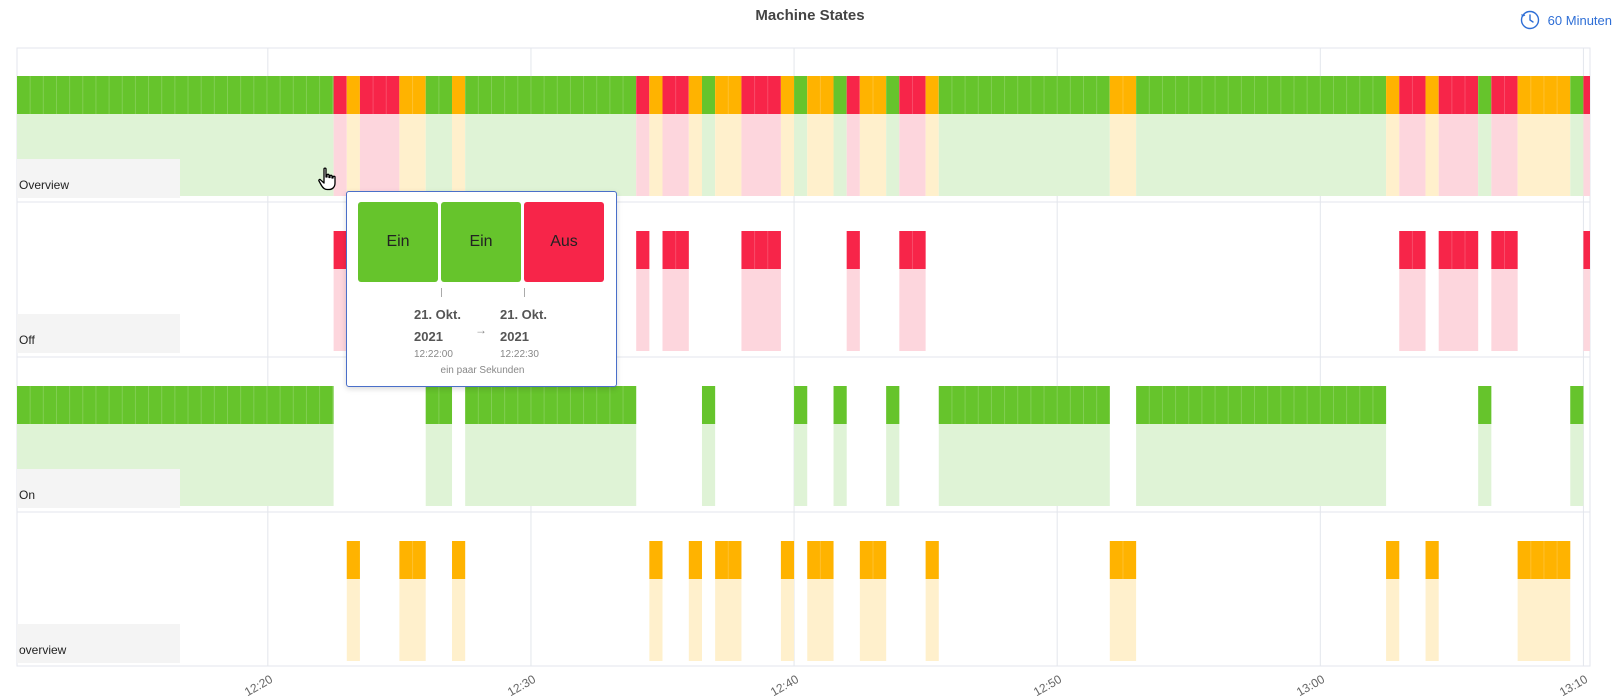 Image resolution: width=1620 pixels, height=700 pixels. Describe the element at coordinates (433, 354) in the screenshot. I see `tooltip-from-time: 12:22:00` at that location.